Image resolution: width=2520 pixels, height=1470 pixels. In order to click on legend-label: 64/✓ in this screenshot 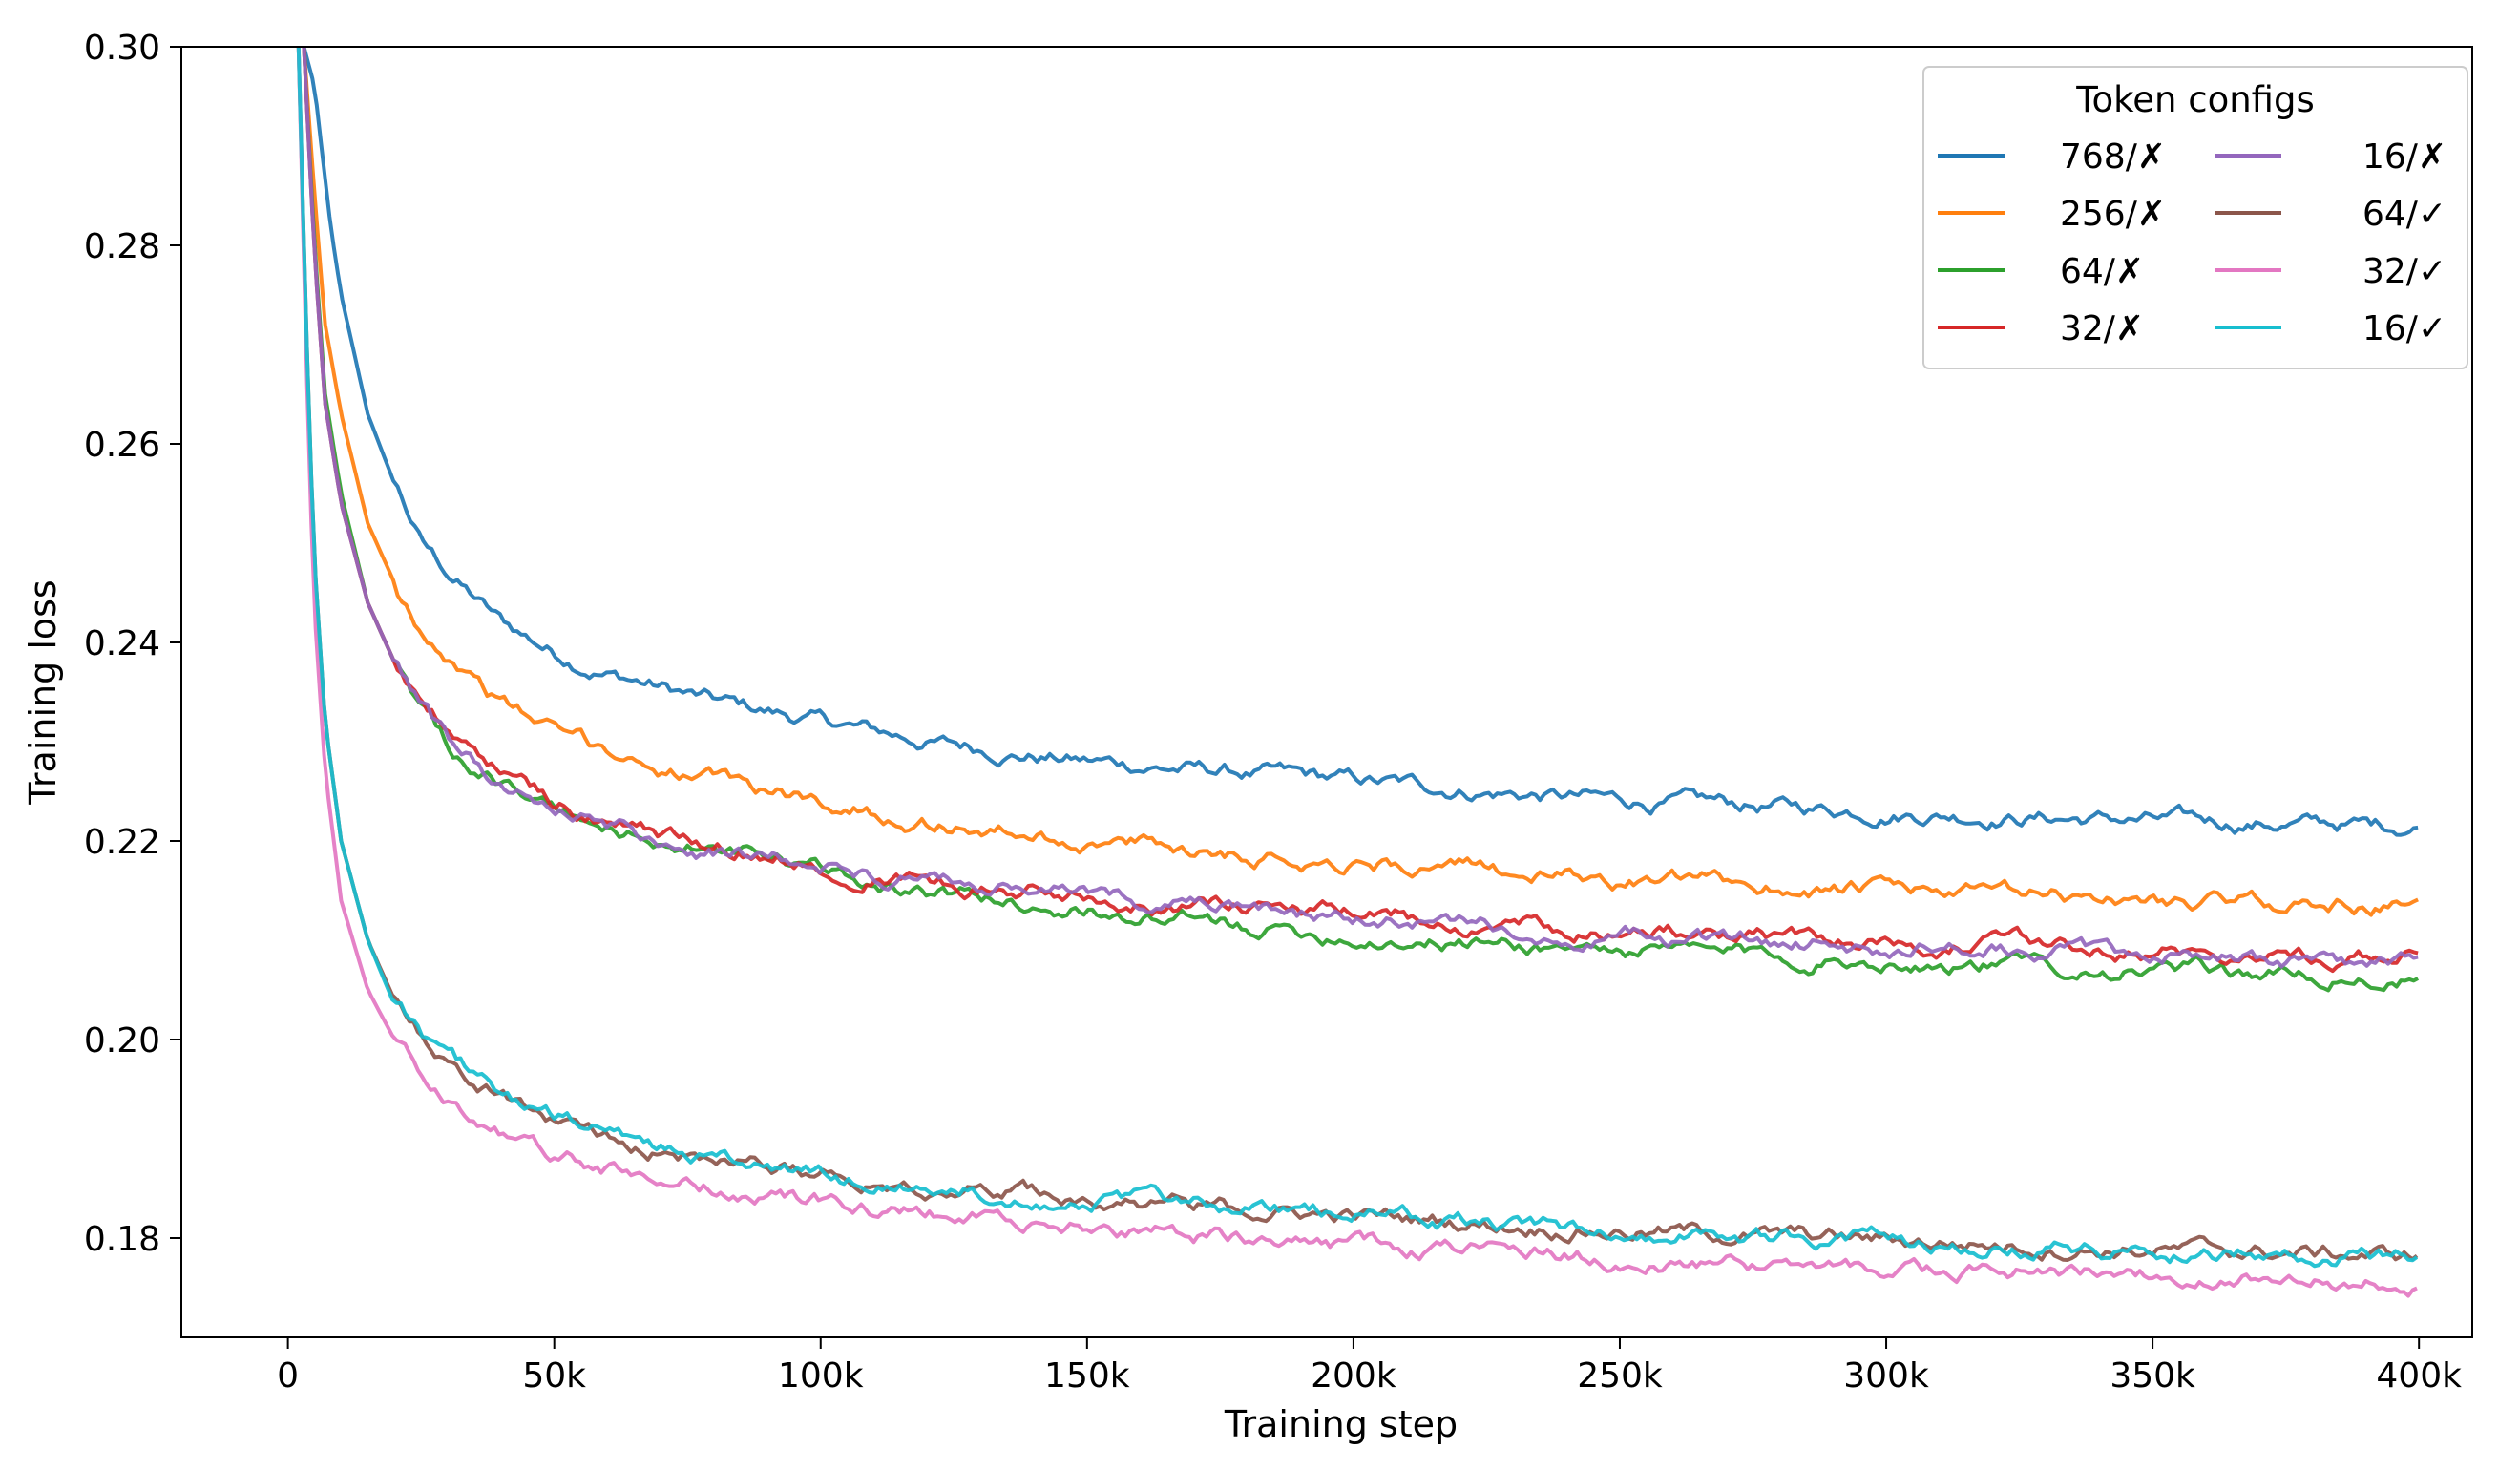, I will do `click(2404, 215)`.